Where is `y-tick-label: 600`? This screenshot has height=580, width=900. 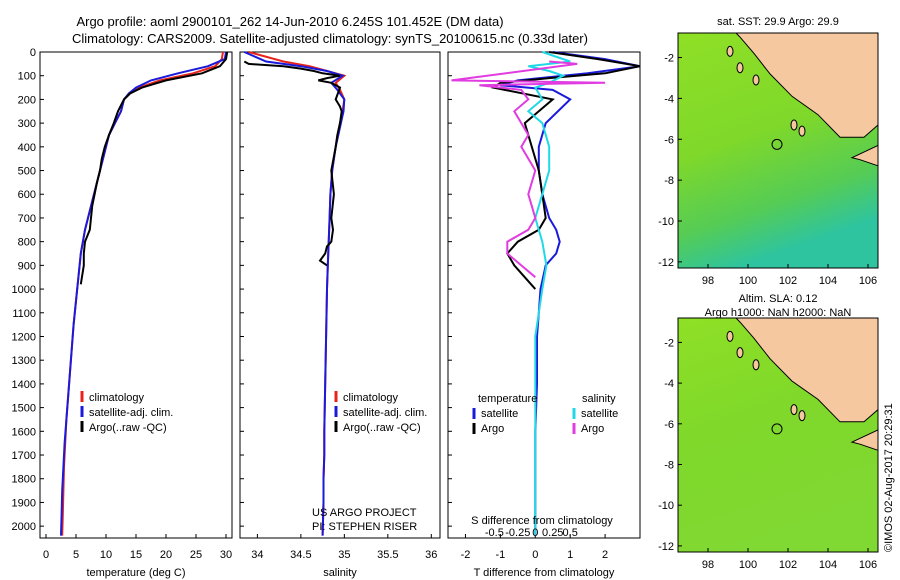
y-tick-label: 600 is located at coordinates (27, 195).